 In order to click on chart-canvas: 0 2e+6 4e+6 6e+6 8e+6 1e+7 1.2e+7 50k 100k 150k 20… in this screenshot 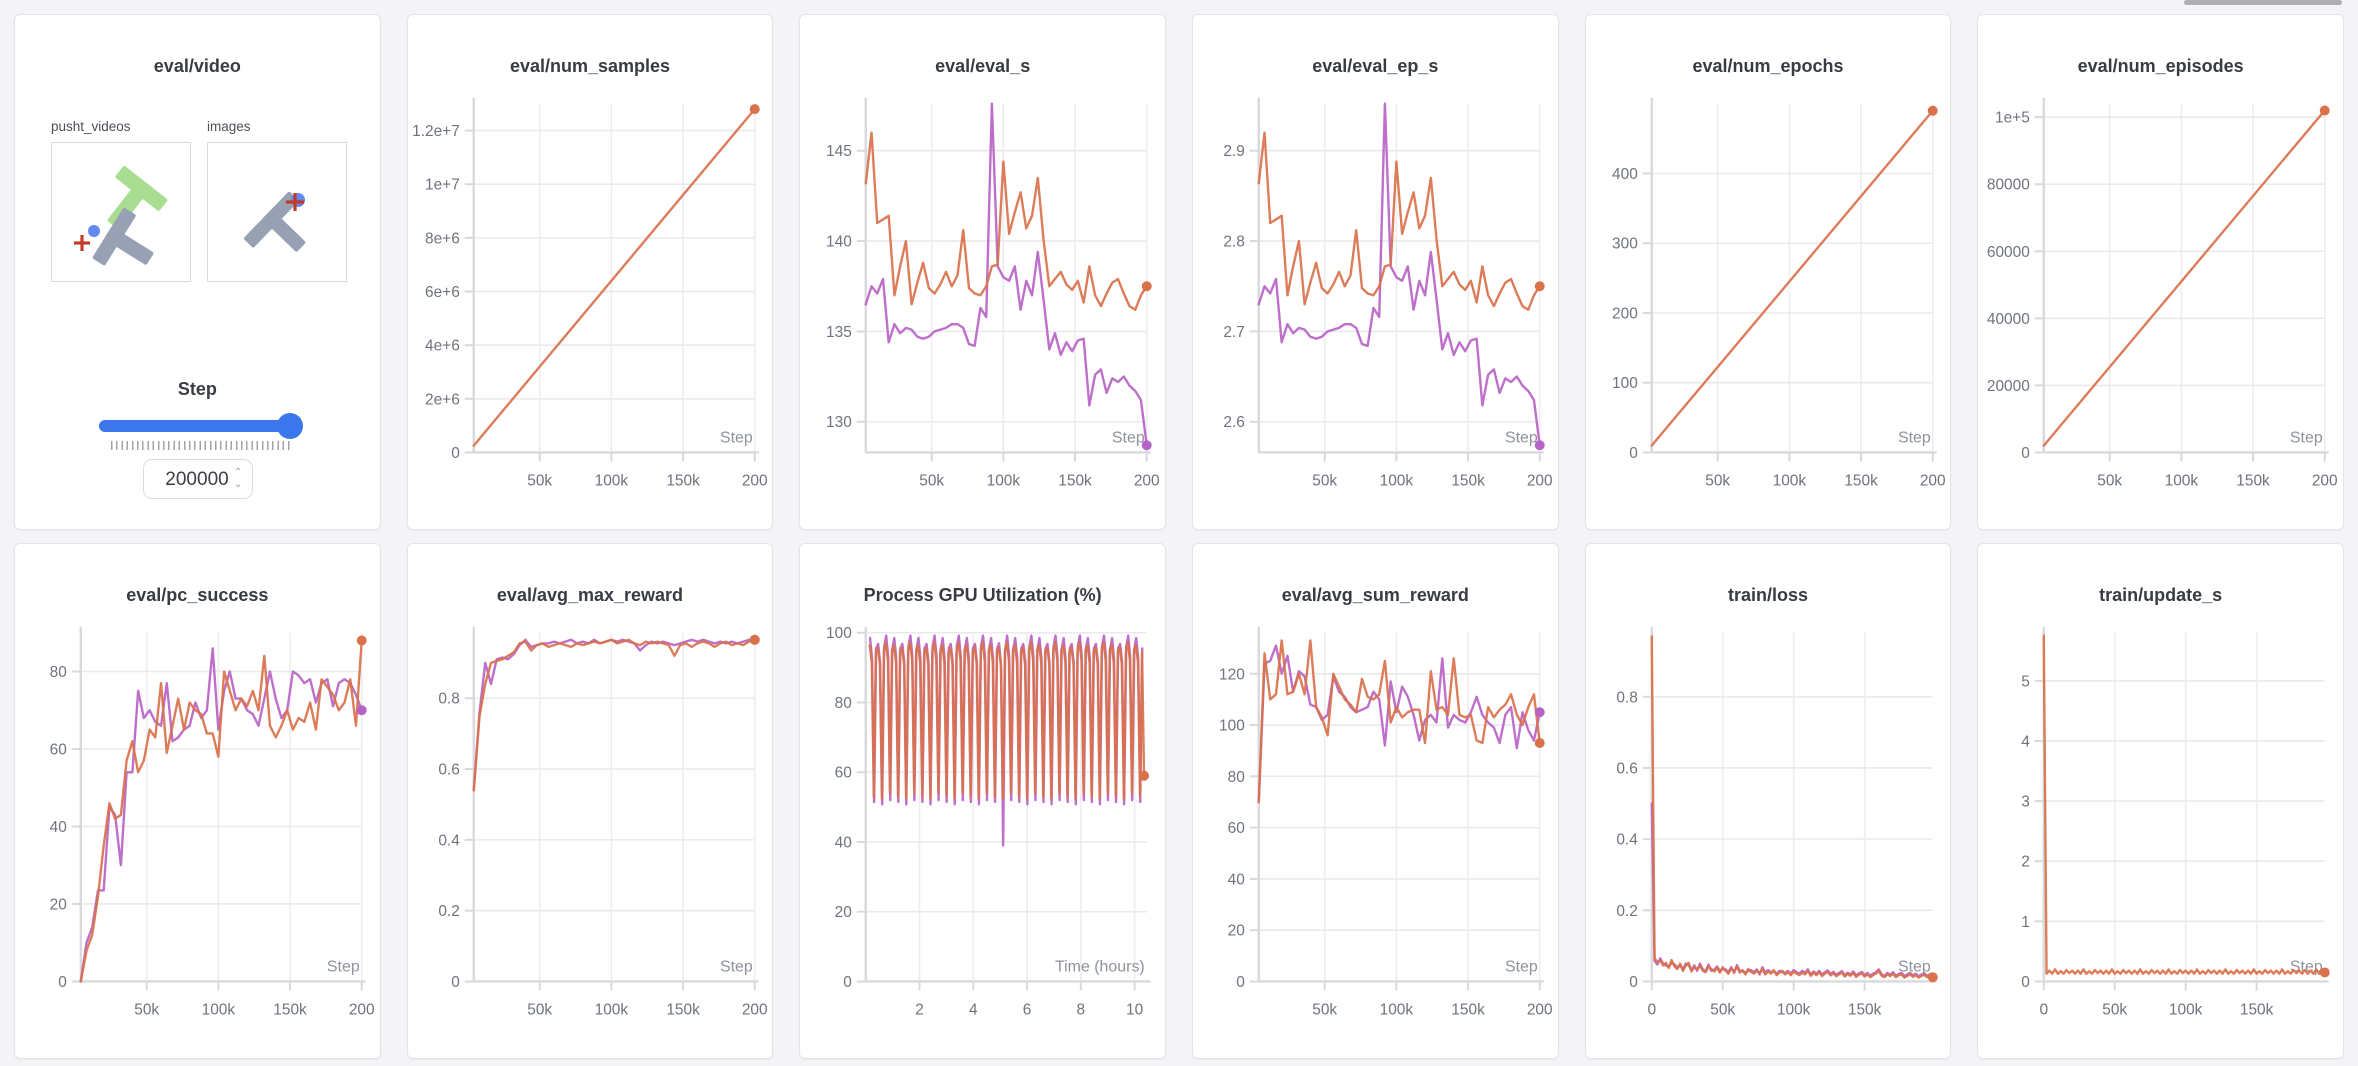, I will do `click(590, 309)`.